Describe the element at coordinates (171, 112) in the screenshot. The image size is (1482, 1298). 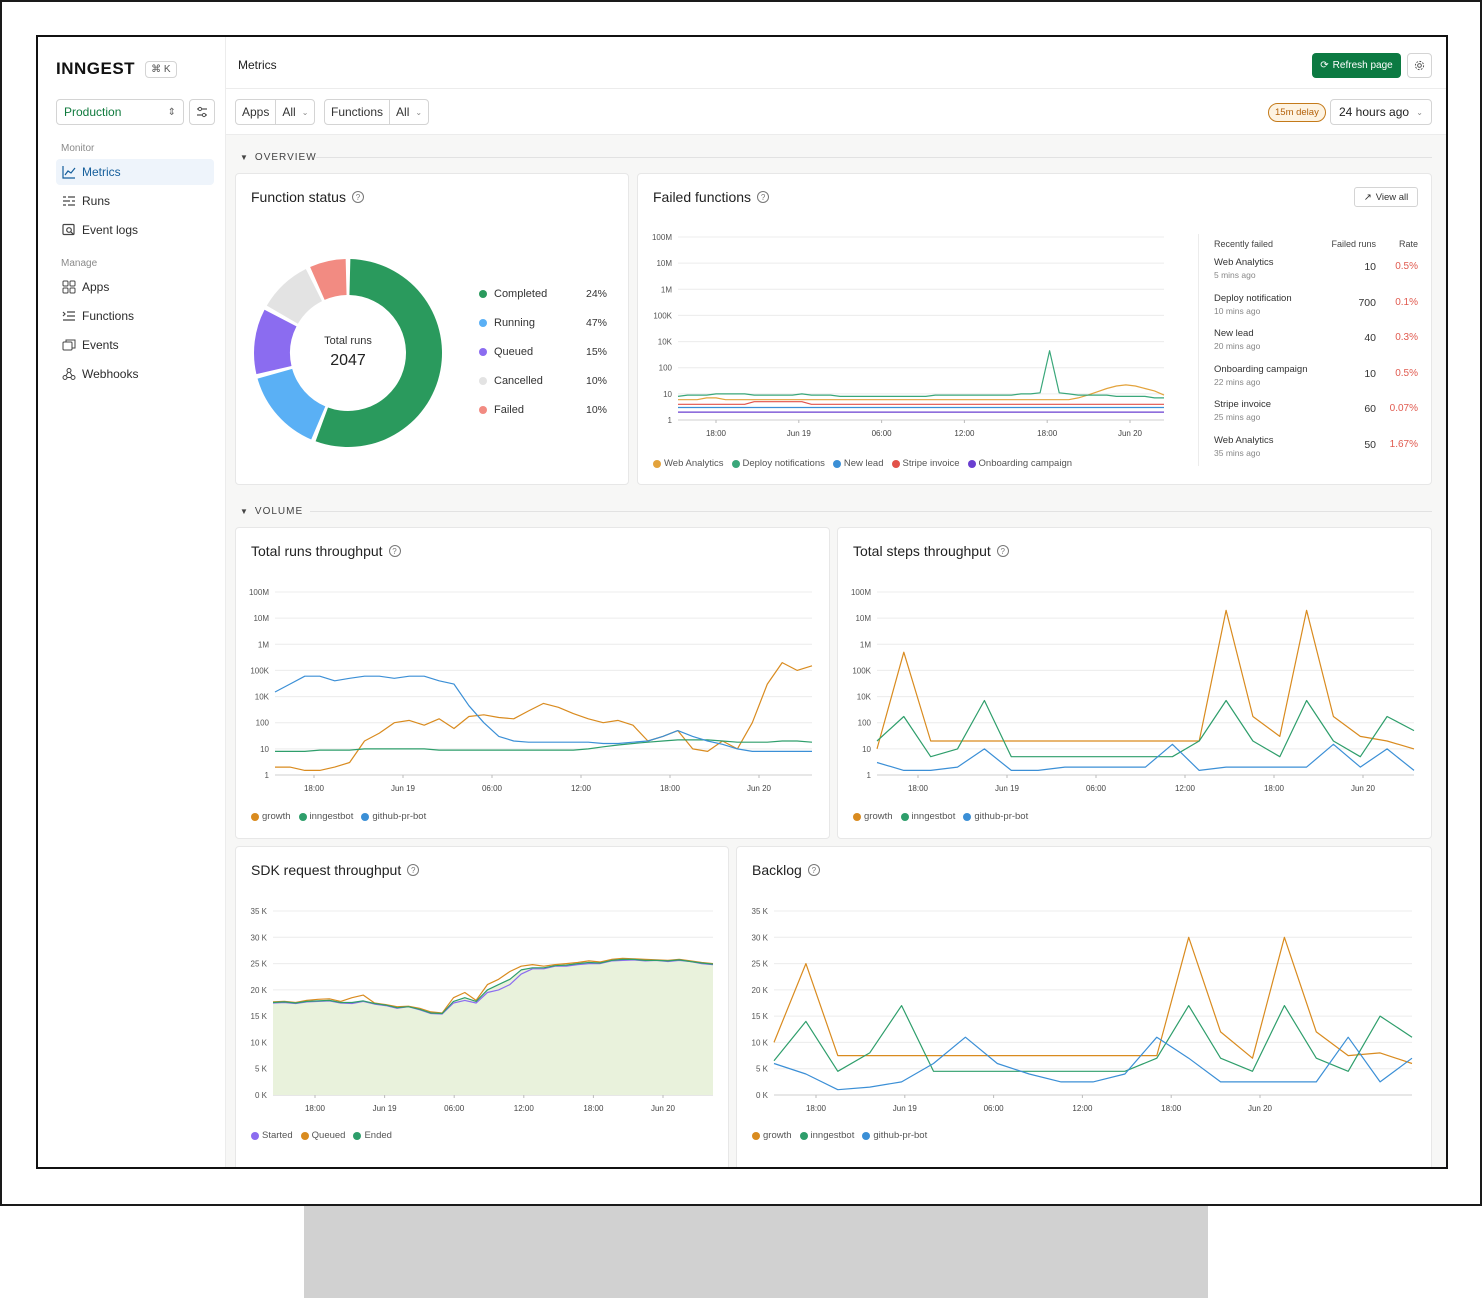
I see `chevron-updown-icon: ⇕` at that location.